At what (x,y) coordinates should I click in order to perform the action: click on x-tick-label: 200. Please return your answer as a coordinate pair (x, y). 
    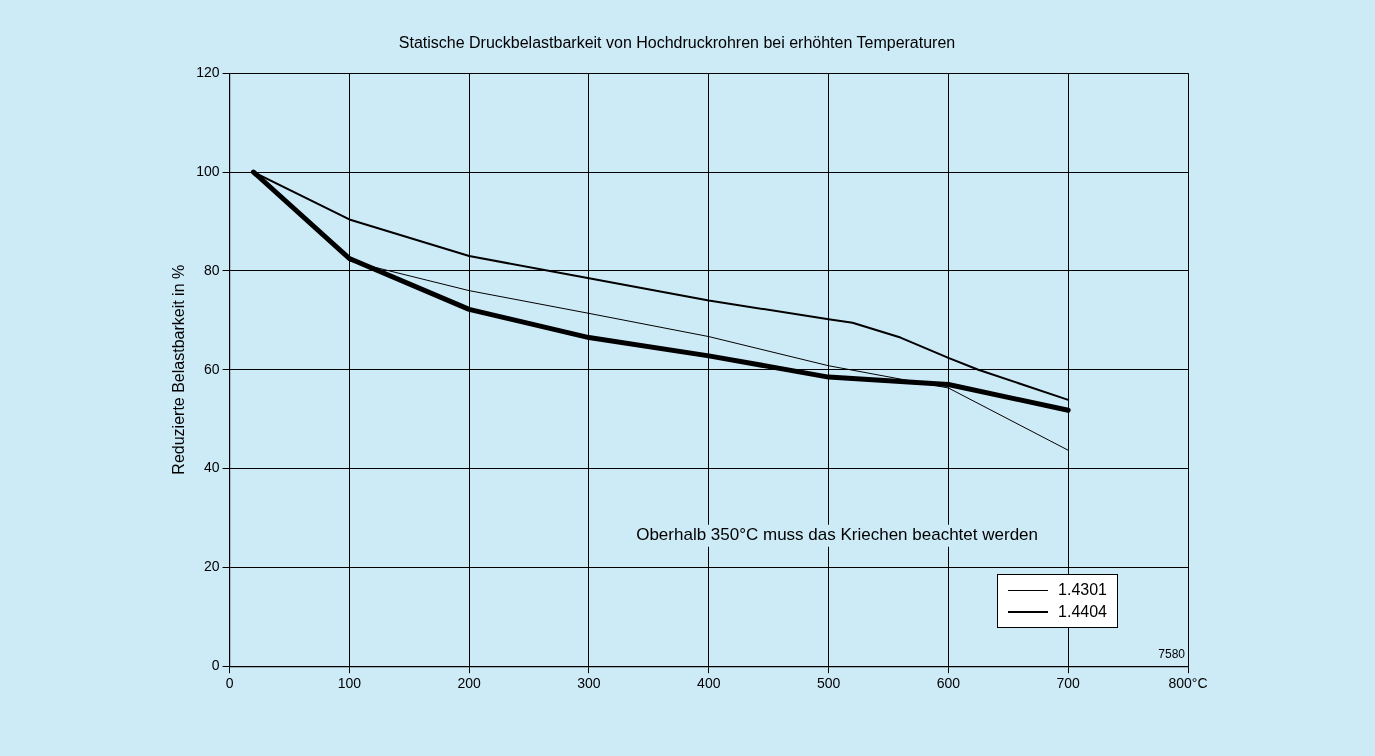
    Looking at the image, I should click on (469, 683).